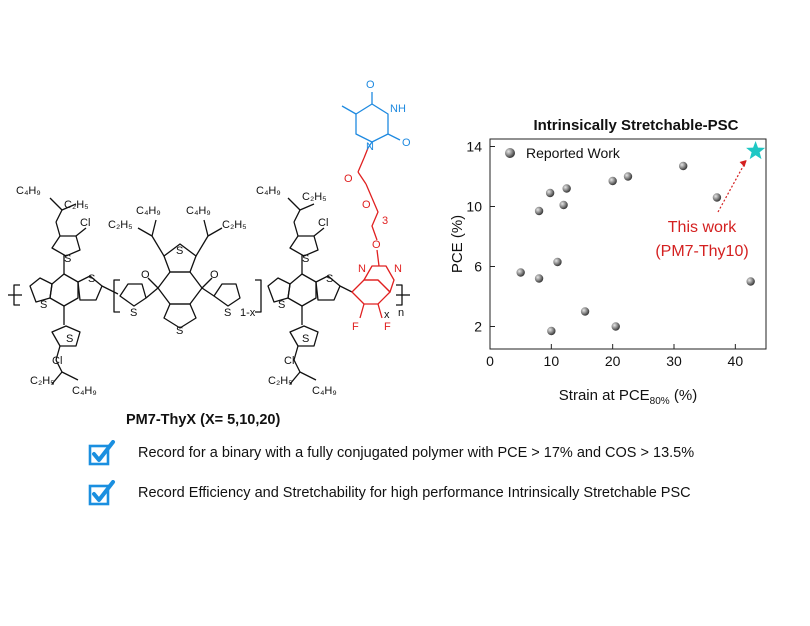 This screenshot has height=626, width=810. What do you see at coordinates (385, 221) in the screenshot?
I see `three-subscript: 3` at bounding box center [385, 221].